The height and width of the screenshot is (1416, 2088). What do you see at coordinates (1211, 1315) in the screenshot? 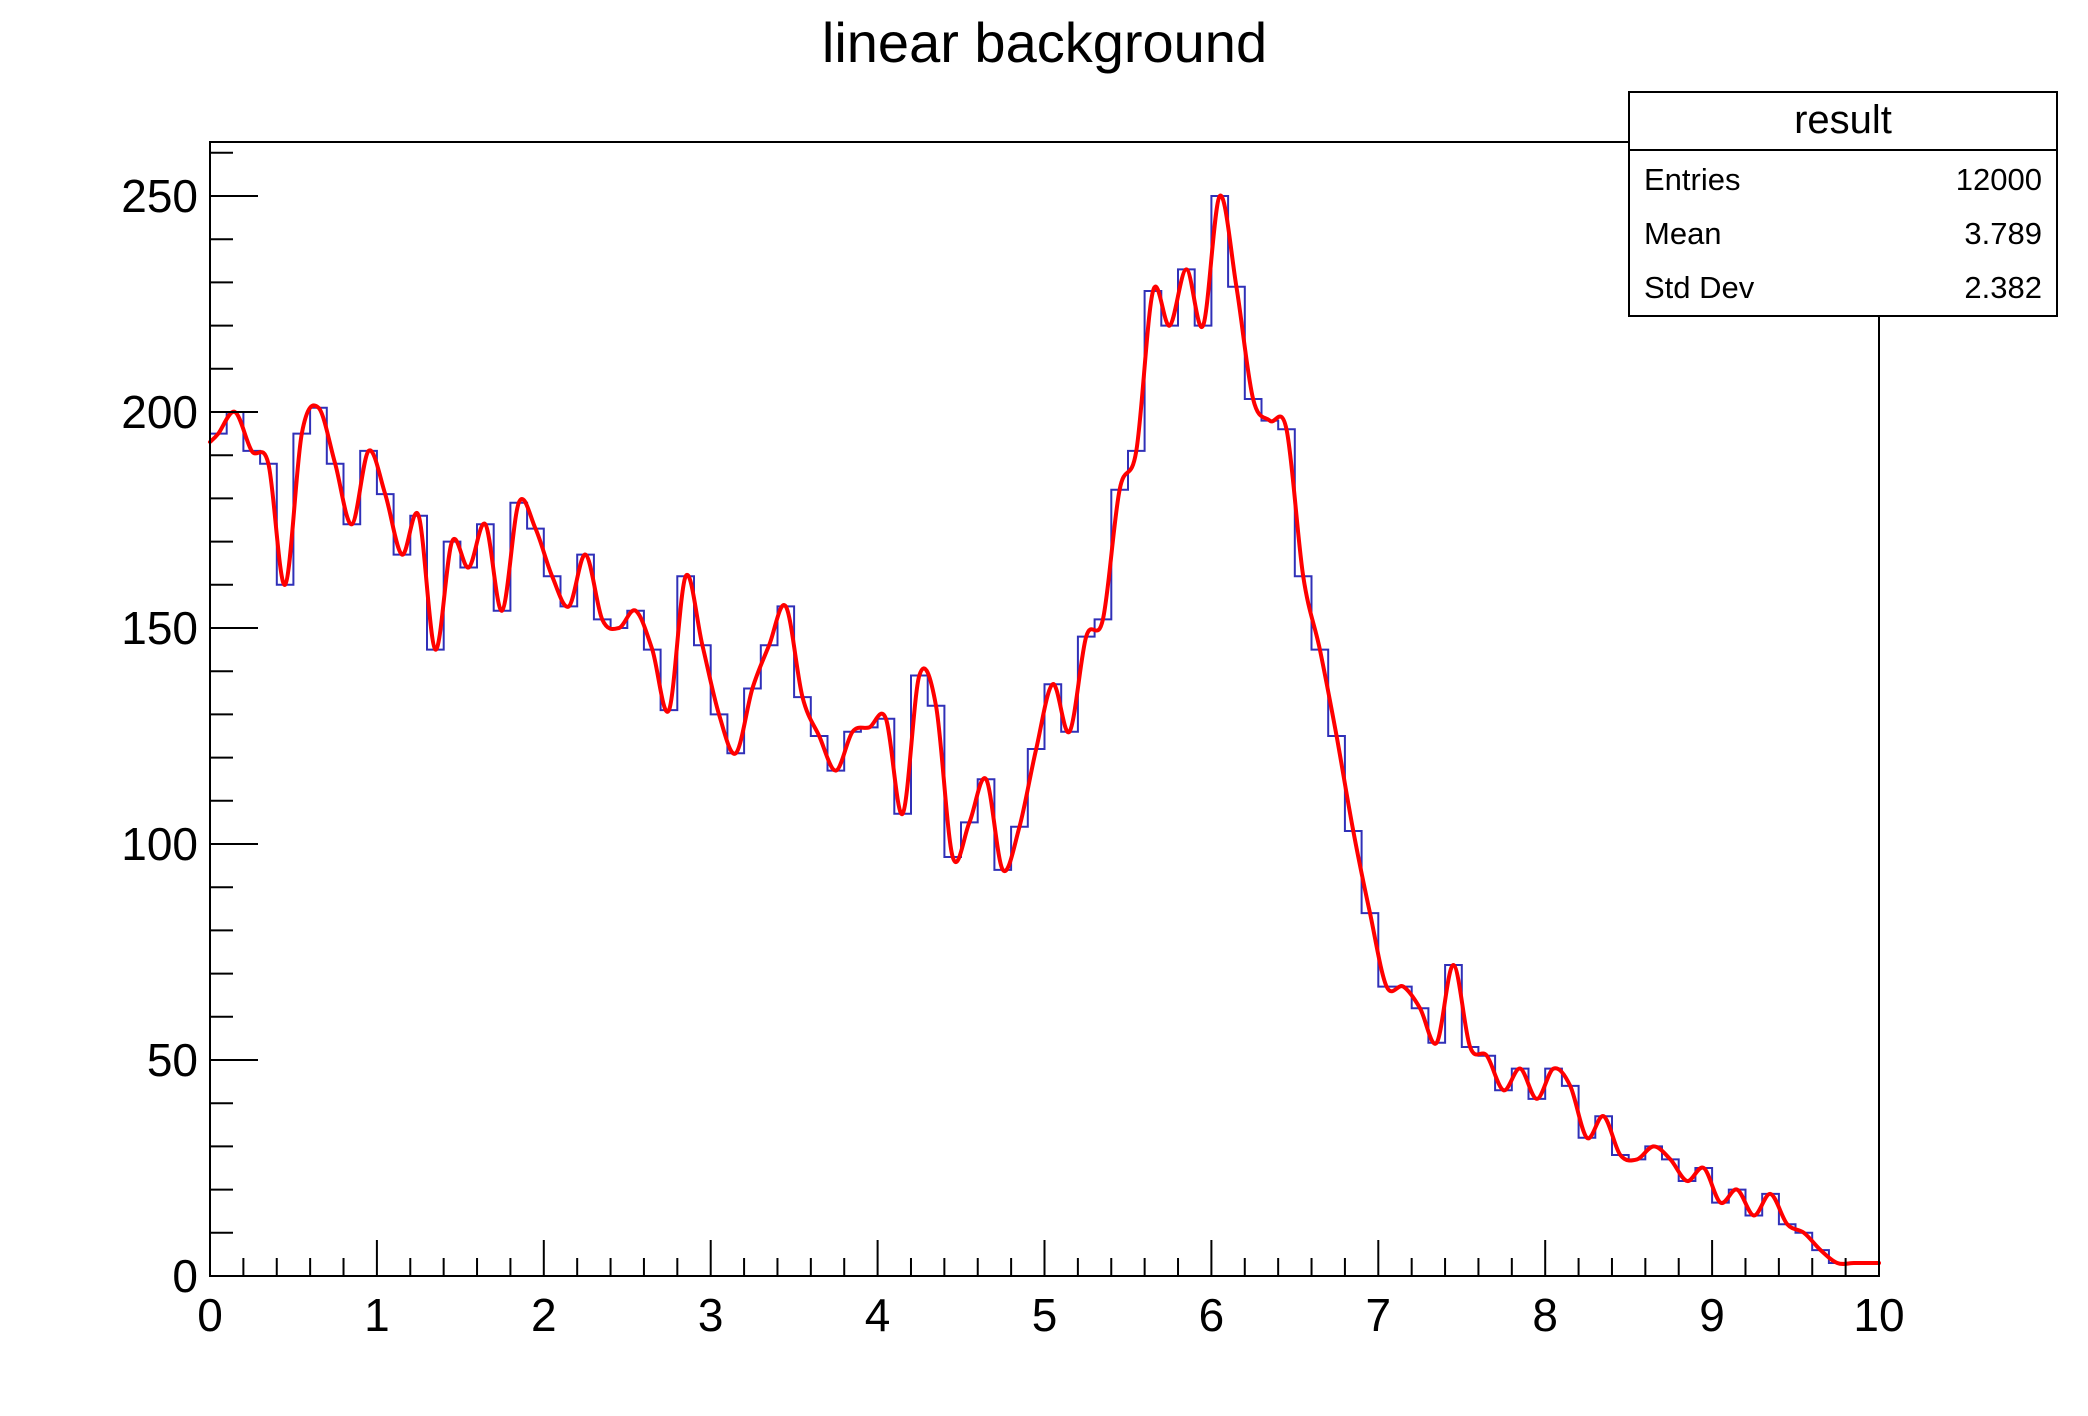
I see `x-tick-label: 6` at bounding box center [1211, 1315].